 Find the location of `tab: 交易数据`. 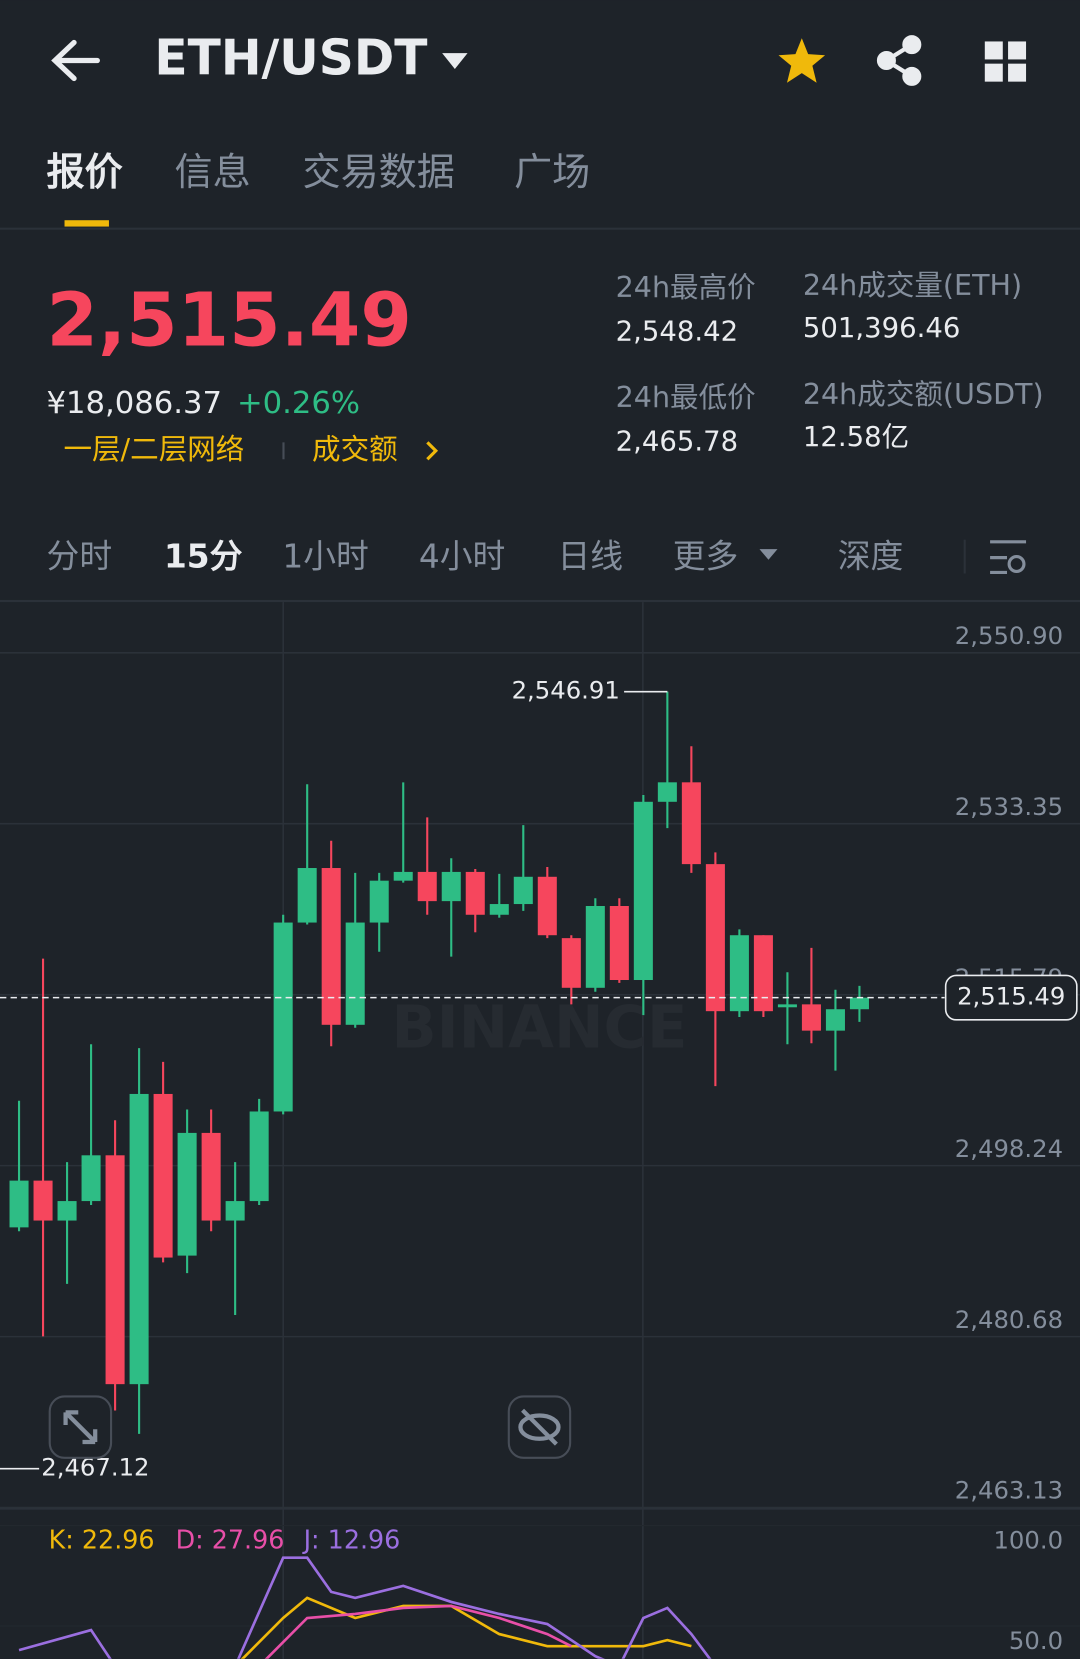

tab: 交易数据 is located at coordinates (379, 172).